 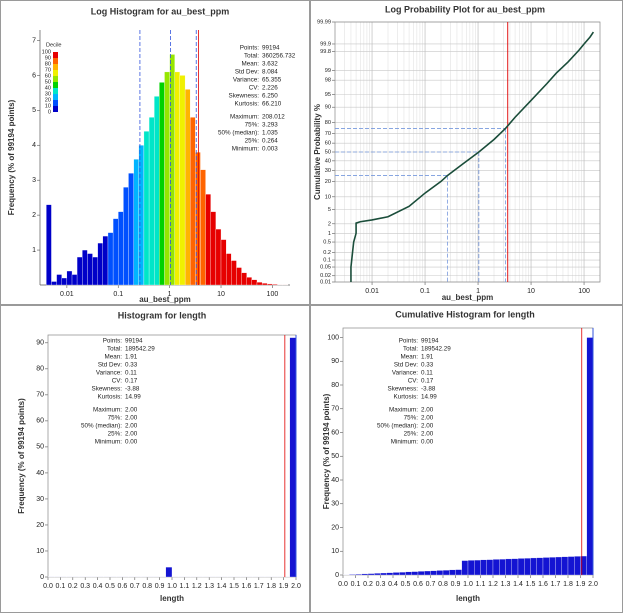 What do you see at coordinates (107, 389) in the screenshot?
I see `stat-label: Skewness:` at bounding box center [107, 389].